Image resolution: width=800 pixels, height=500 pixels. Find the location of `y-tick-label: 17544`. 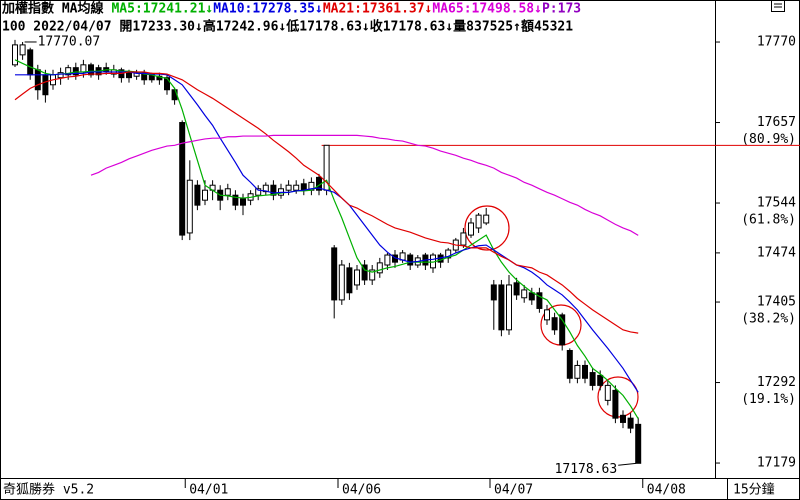

y-tick-label: 17544 is located at coordinates (776, 203).